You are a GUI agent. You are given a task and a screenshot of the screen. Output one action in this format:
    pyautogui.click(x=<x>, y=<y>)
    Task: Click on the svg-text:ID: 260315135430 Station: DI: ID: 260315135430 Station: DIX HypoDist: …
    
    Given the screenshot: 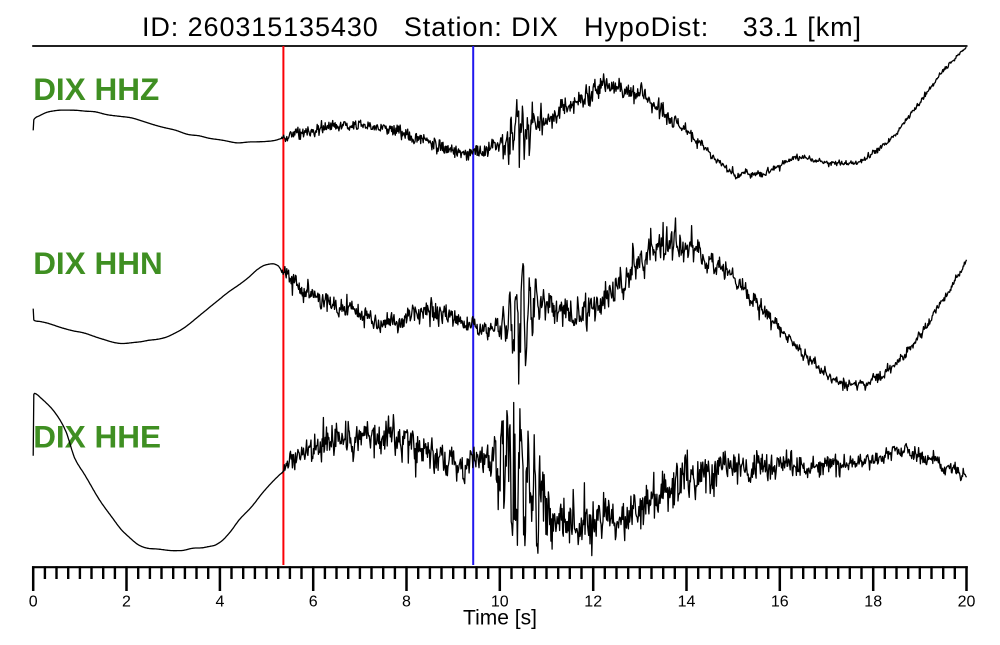 What is the action you would take?
    pyautogui.click(x=501, y=27)
    